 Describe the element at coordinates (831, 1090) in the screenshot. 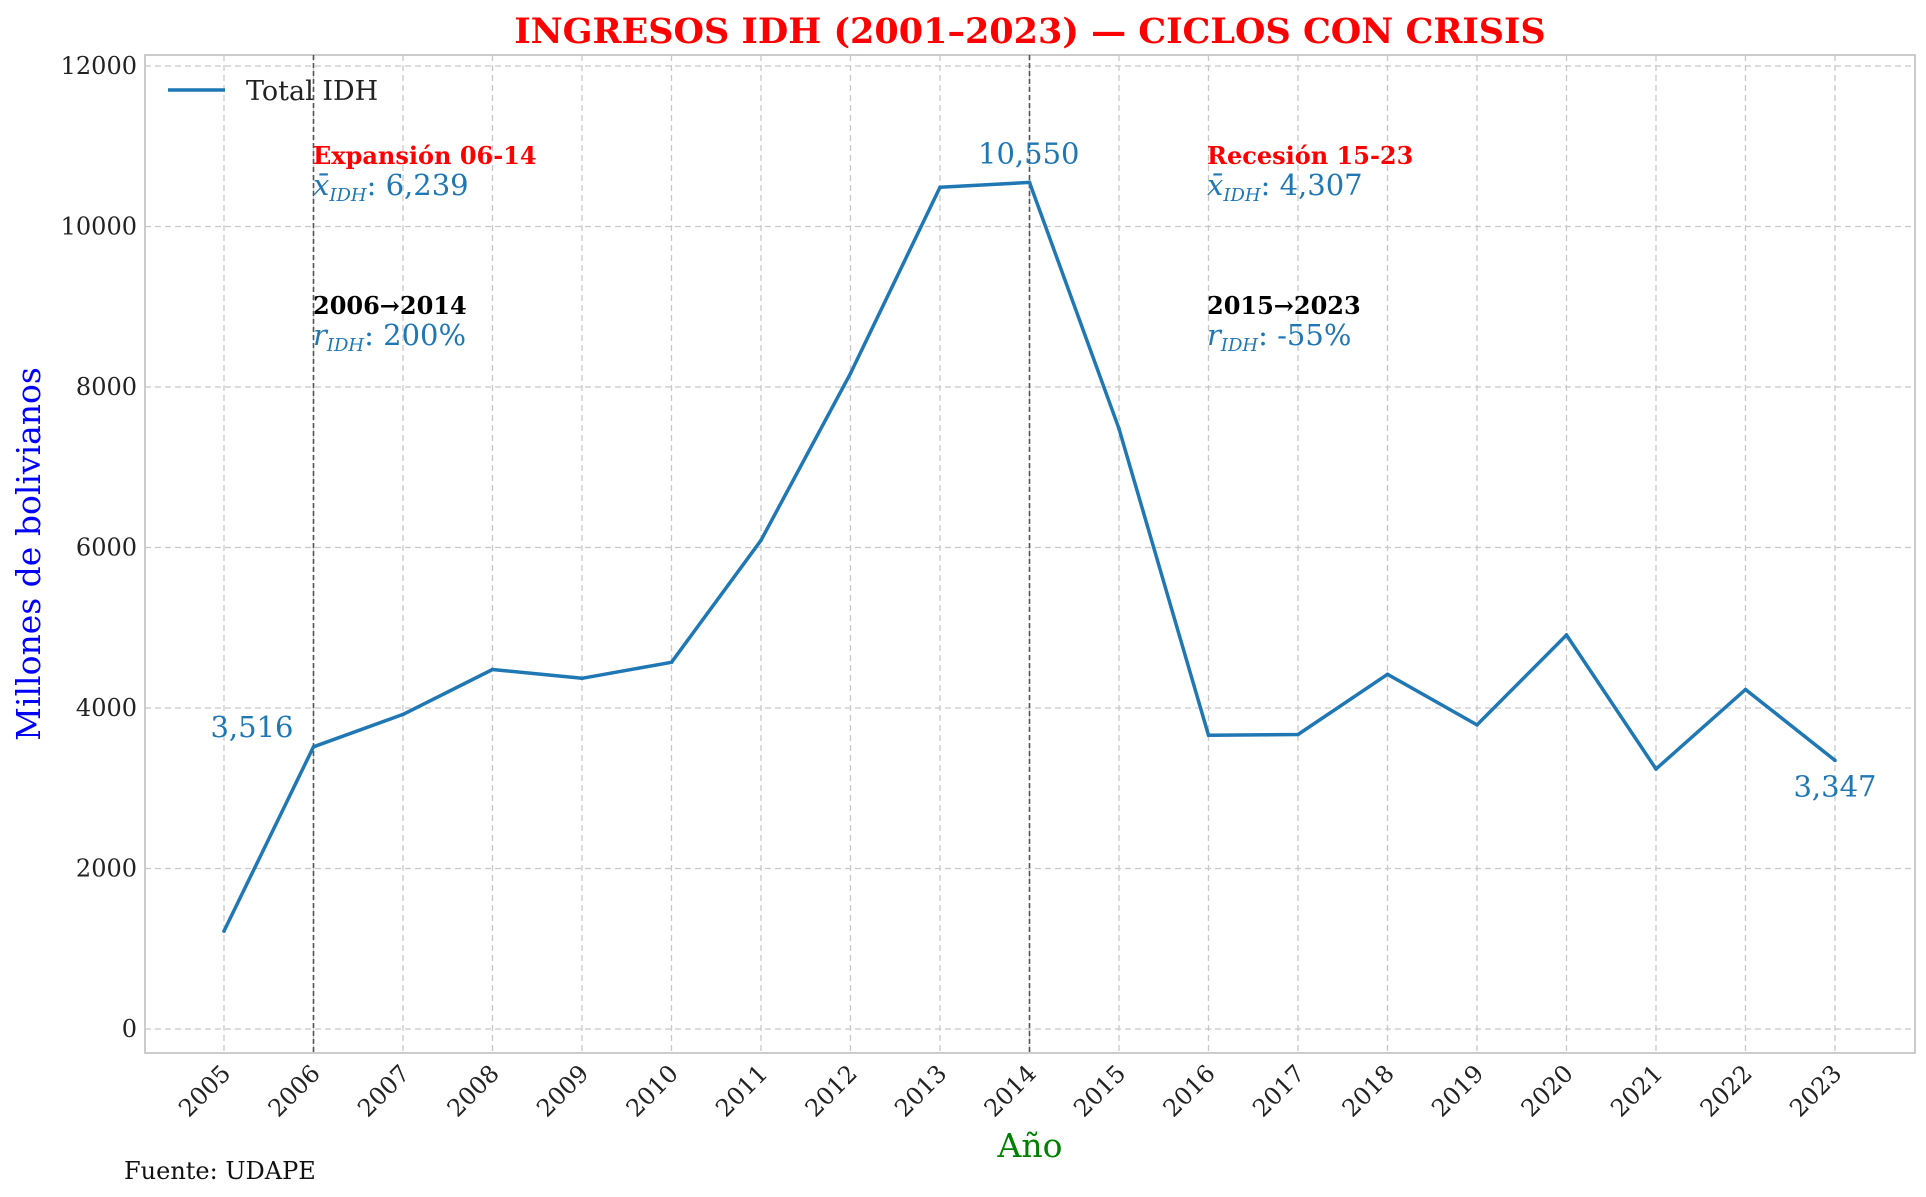

I see `x-tick-label: 2012` at that location.